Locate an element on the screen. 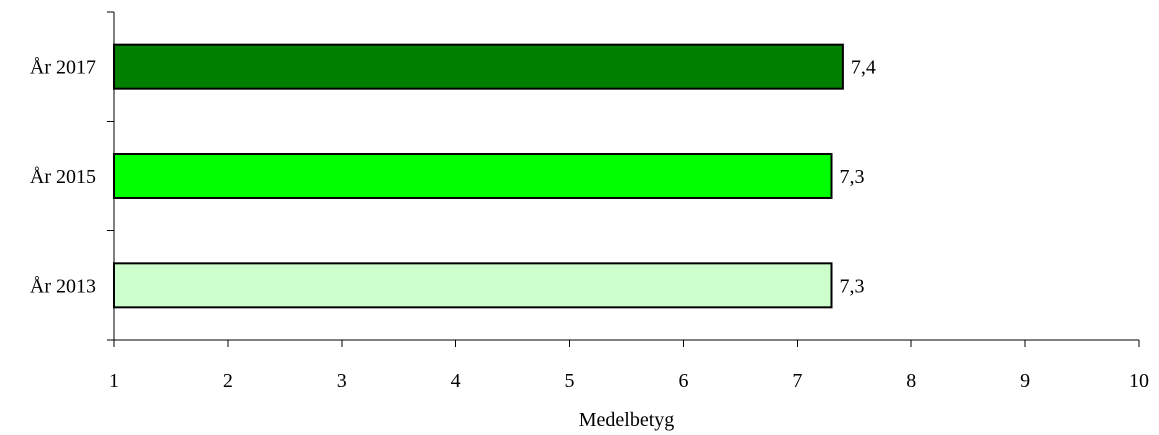 The width and height of the screenshot is (1159, 435). data-label: 7,4 is located at coordinates (863, 68).